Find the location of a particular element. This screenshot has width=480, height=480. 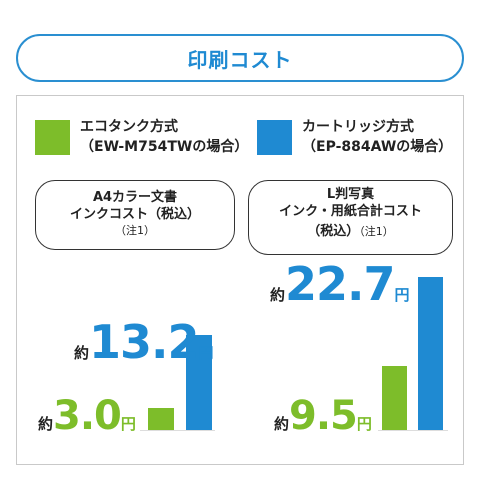

chart2-title-bubble: L判写真 インク・用紙合計コスト （税込）（注1） is located at coordinates (350, 217).